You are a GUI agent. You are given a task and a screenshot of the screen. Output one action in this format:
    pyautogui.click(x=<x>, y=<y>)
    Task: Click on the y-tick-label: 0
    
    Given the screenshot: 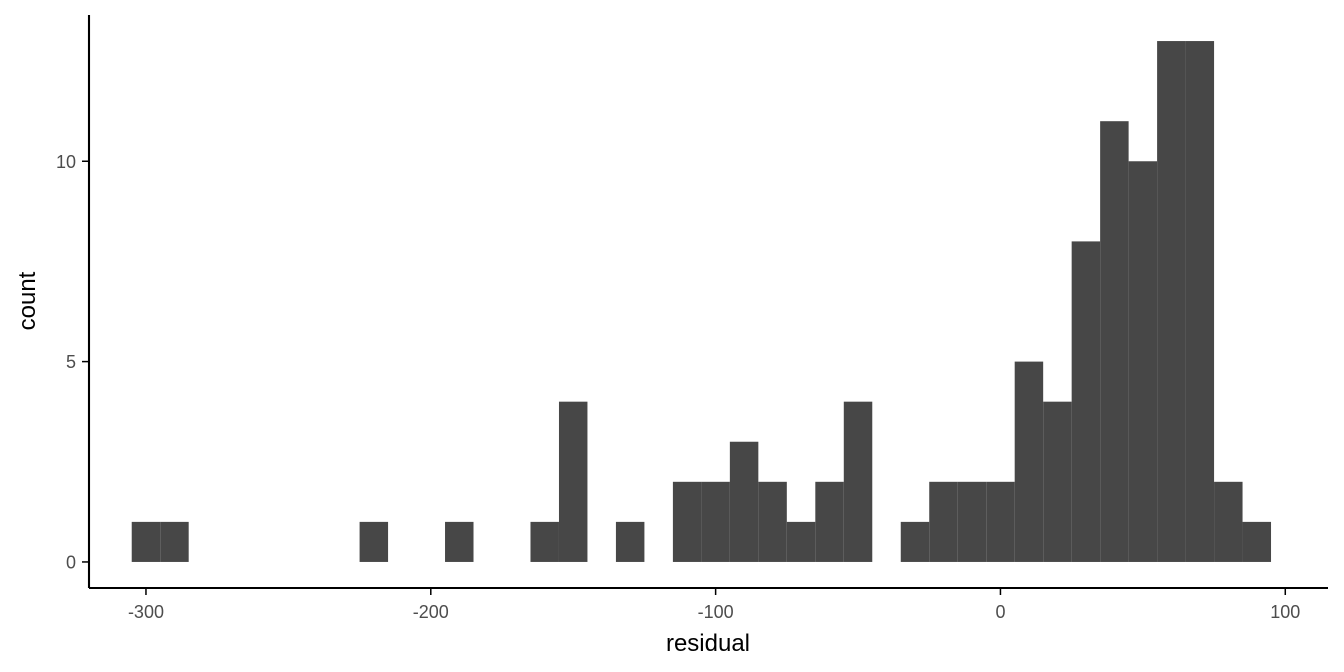 What is the action you would take?
    pyautogui.click(x=71, y=562)
    